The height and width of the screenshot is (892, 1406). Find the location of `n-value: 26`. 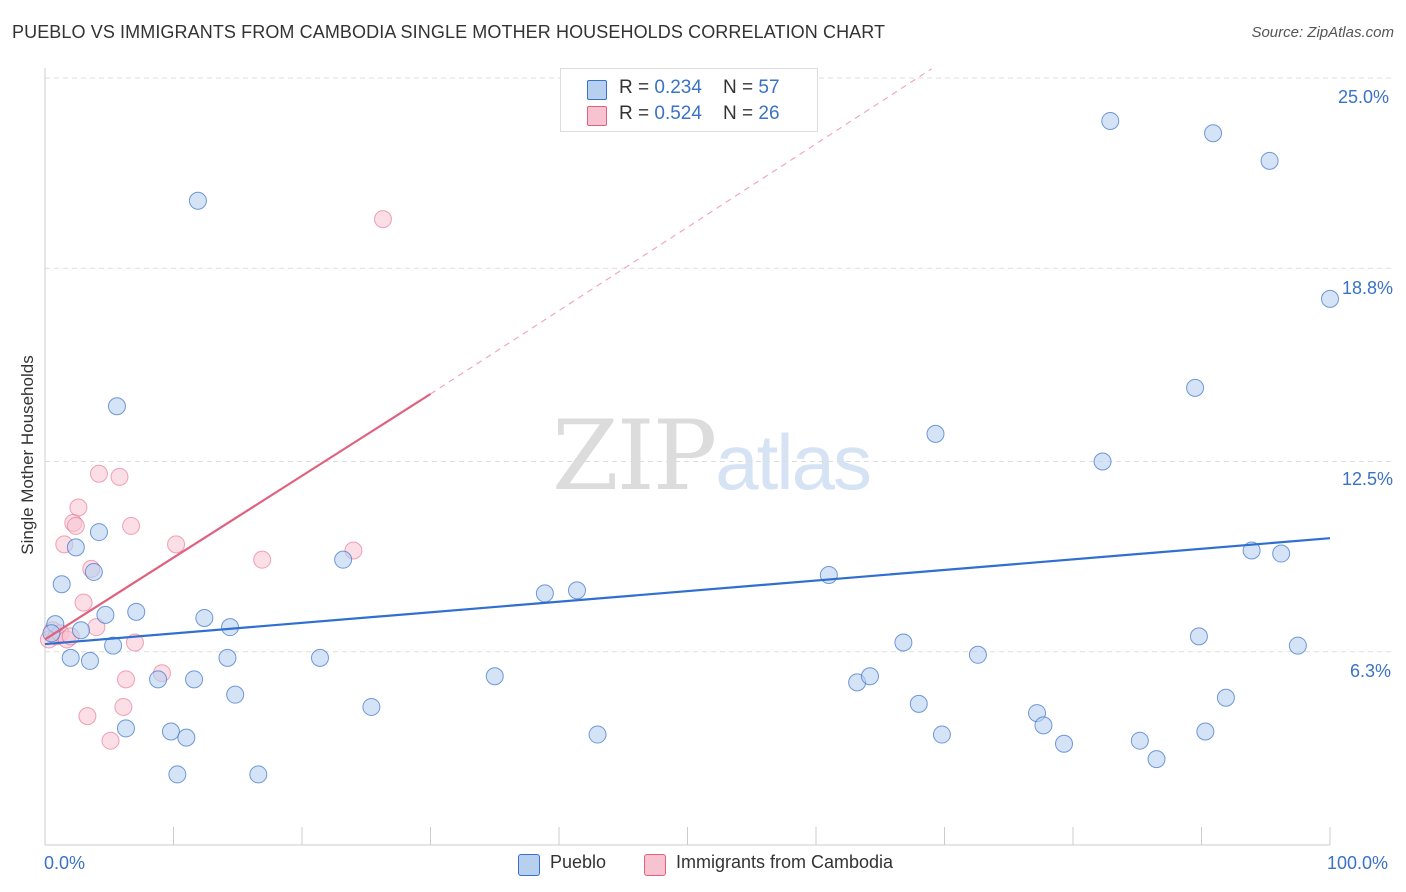

n-value: 26 is located at coordinates (769, 113).